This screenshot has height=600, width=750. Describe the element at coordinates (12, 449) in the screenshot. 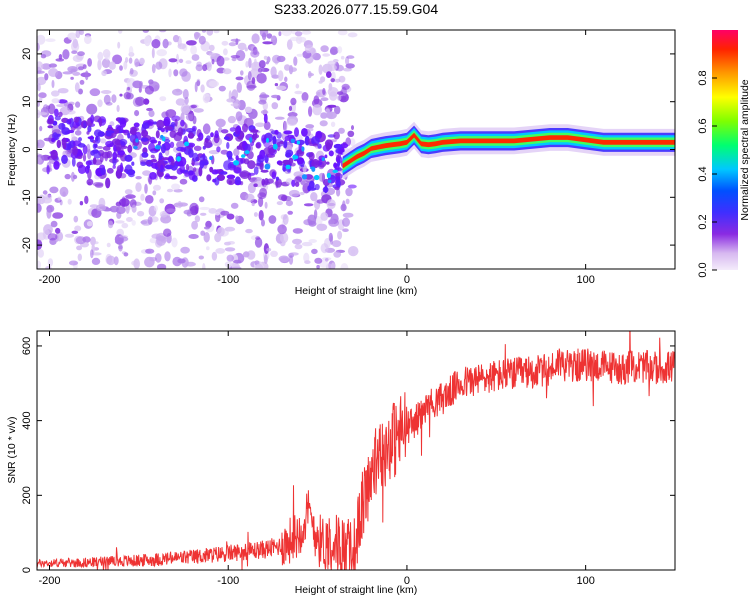

I see `snr-ylabel: SNR (10 * v/v)` at that location.